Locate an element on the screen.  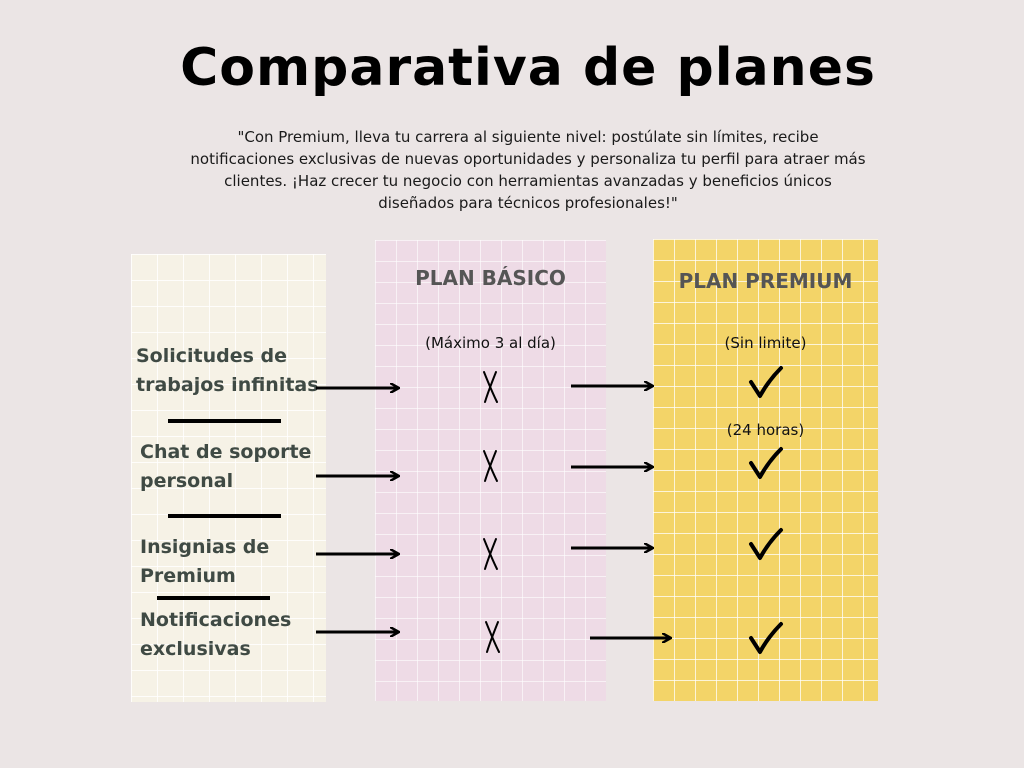
feature-label-line: Notificaciones is located at coordinates (216, 620).